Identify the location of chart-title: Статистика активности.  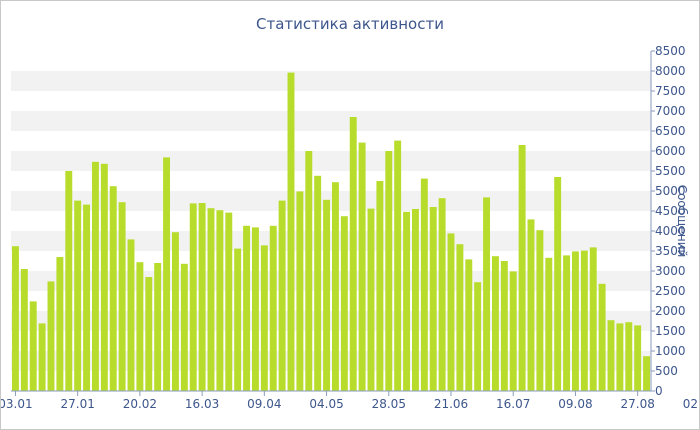
(350, 24).